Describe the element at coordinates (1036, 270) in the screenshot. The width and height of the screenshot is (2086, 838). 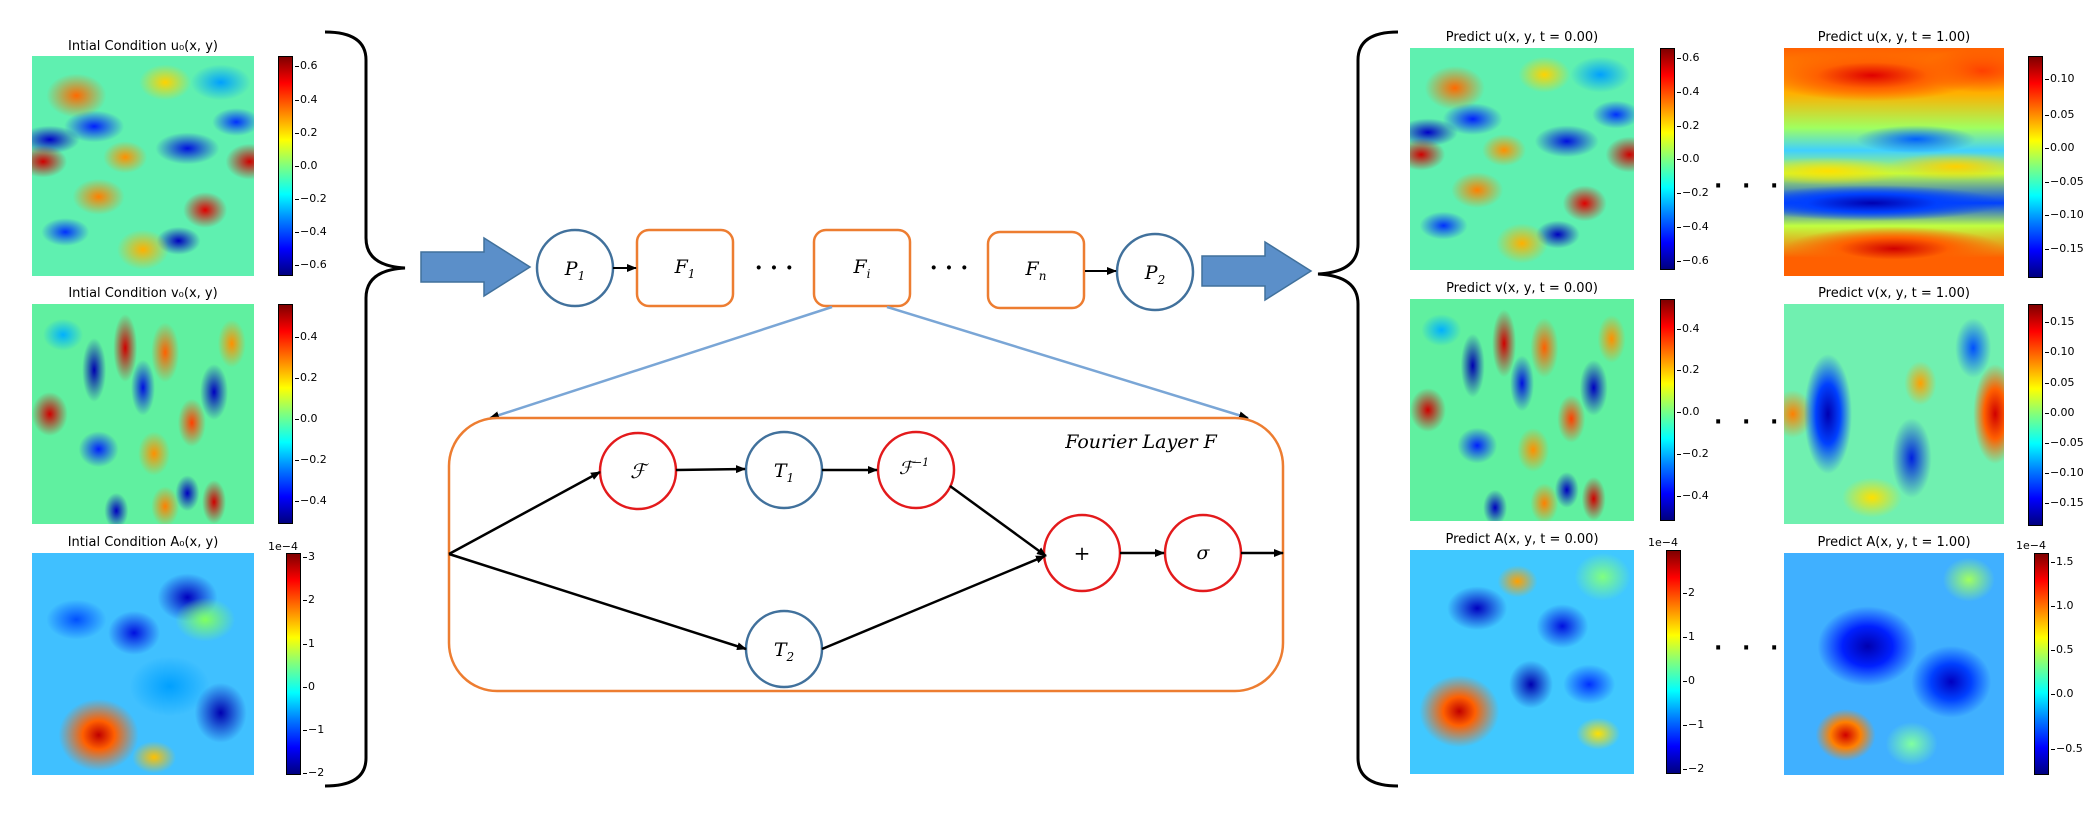
I see `fn-box` at that location.